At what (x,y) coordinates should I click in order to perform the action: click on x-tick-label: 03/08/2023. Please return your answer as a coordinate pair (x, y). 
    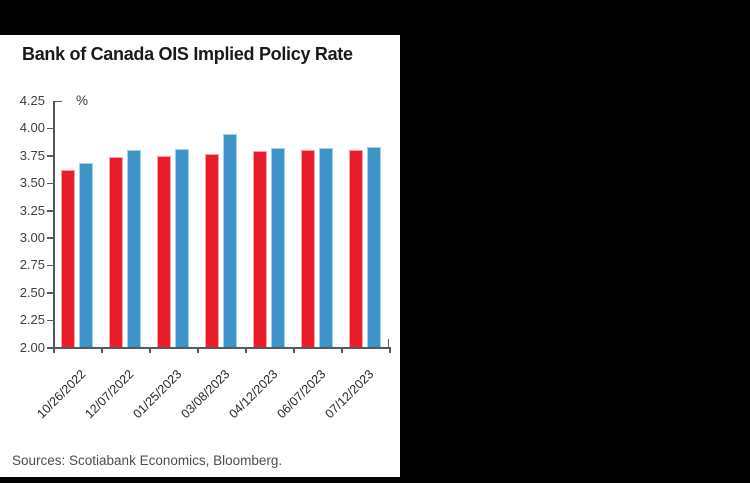
    Looking at the image, I should click on (205, 394).